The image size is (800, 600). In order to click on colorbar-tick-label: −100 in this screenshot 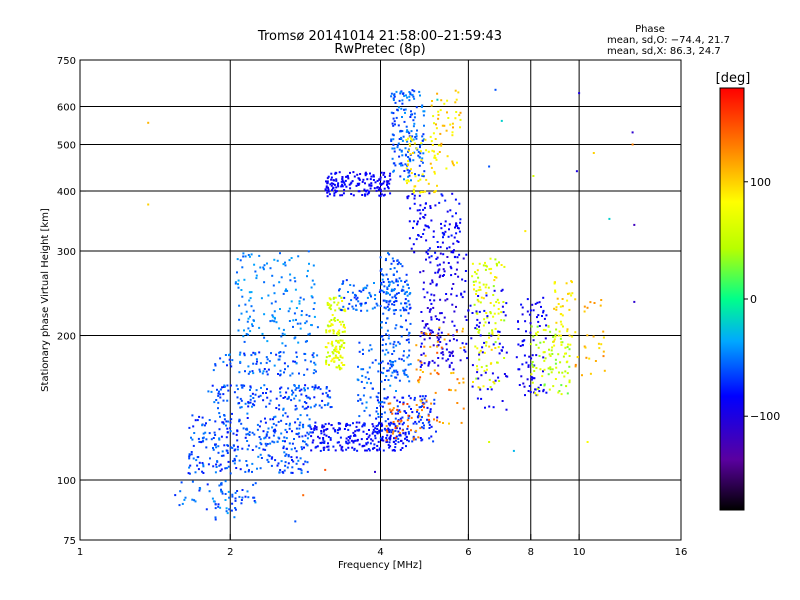, I will do `click(765, 416)`.